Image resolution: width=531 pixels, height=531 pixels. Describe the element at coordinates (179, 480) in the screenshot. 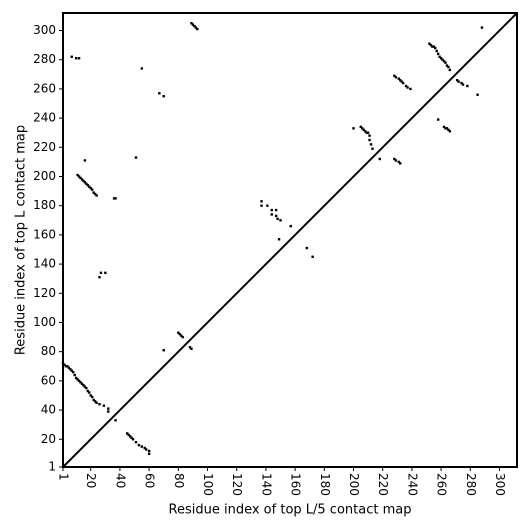

I see `x-tick-label: 80` at that location.